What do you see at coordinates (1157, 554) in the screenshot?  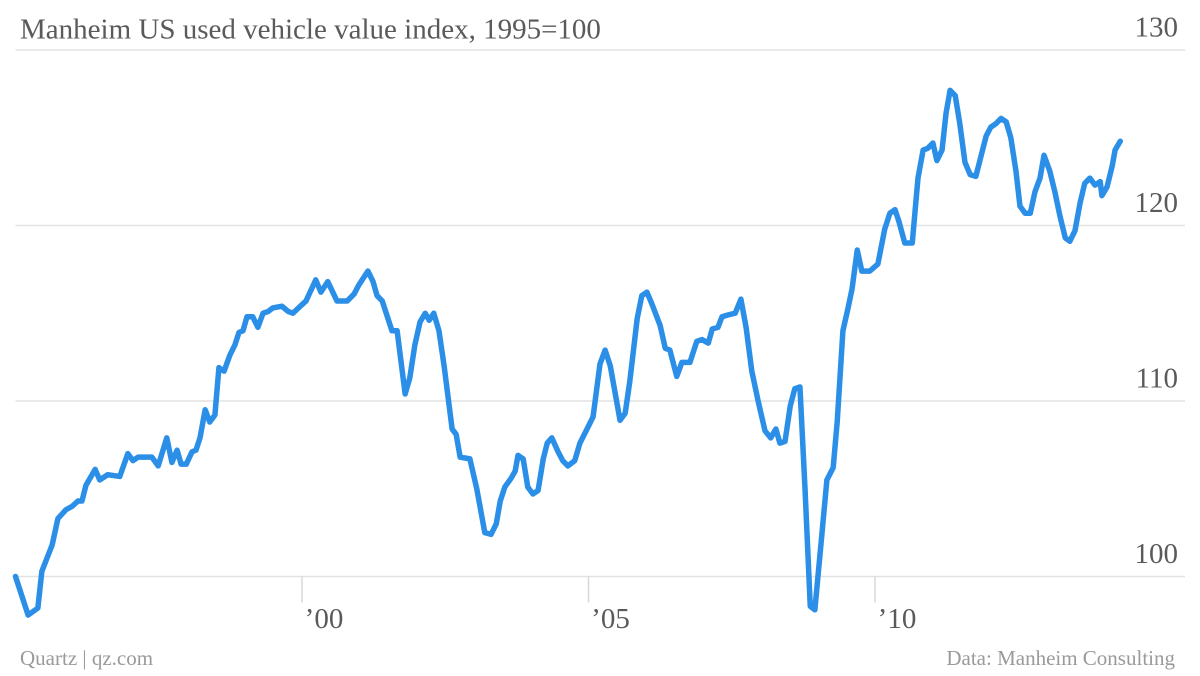 I see `y-tick-label: 100` at bounding box center [1157, 554].